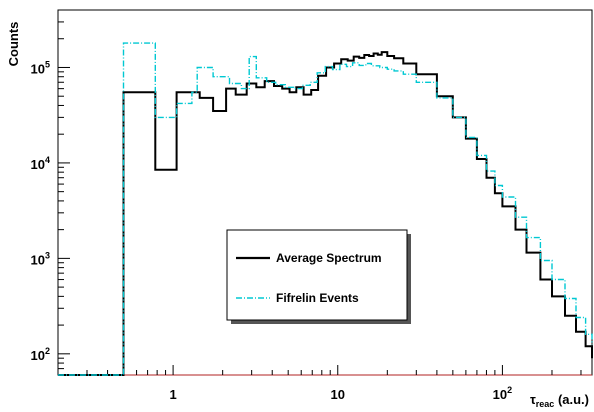 The height and width of the screenshot is (412, 594). I want to click on y-axis-title: Counts, so click(13, 44).